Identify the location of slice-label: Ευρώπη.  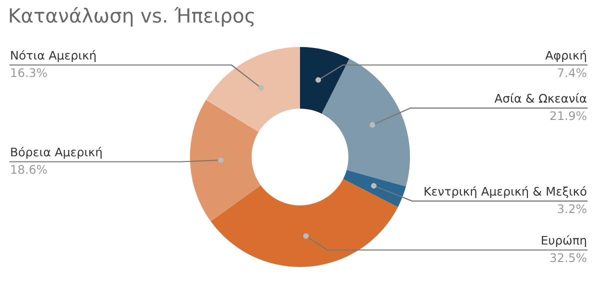
(564, 241).